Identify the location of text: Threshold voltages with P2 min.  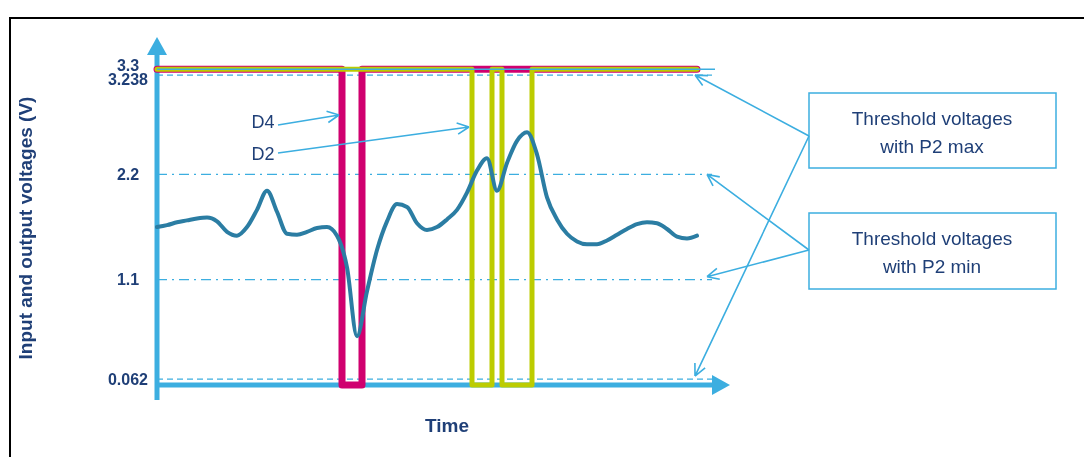
(932, 252).